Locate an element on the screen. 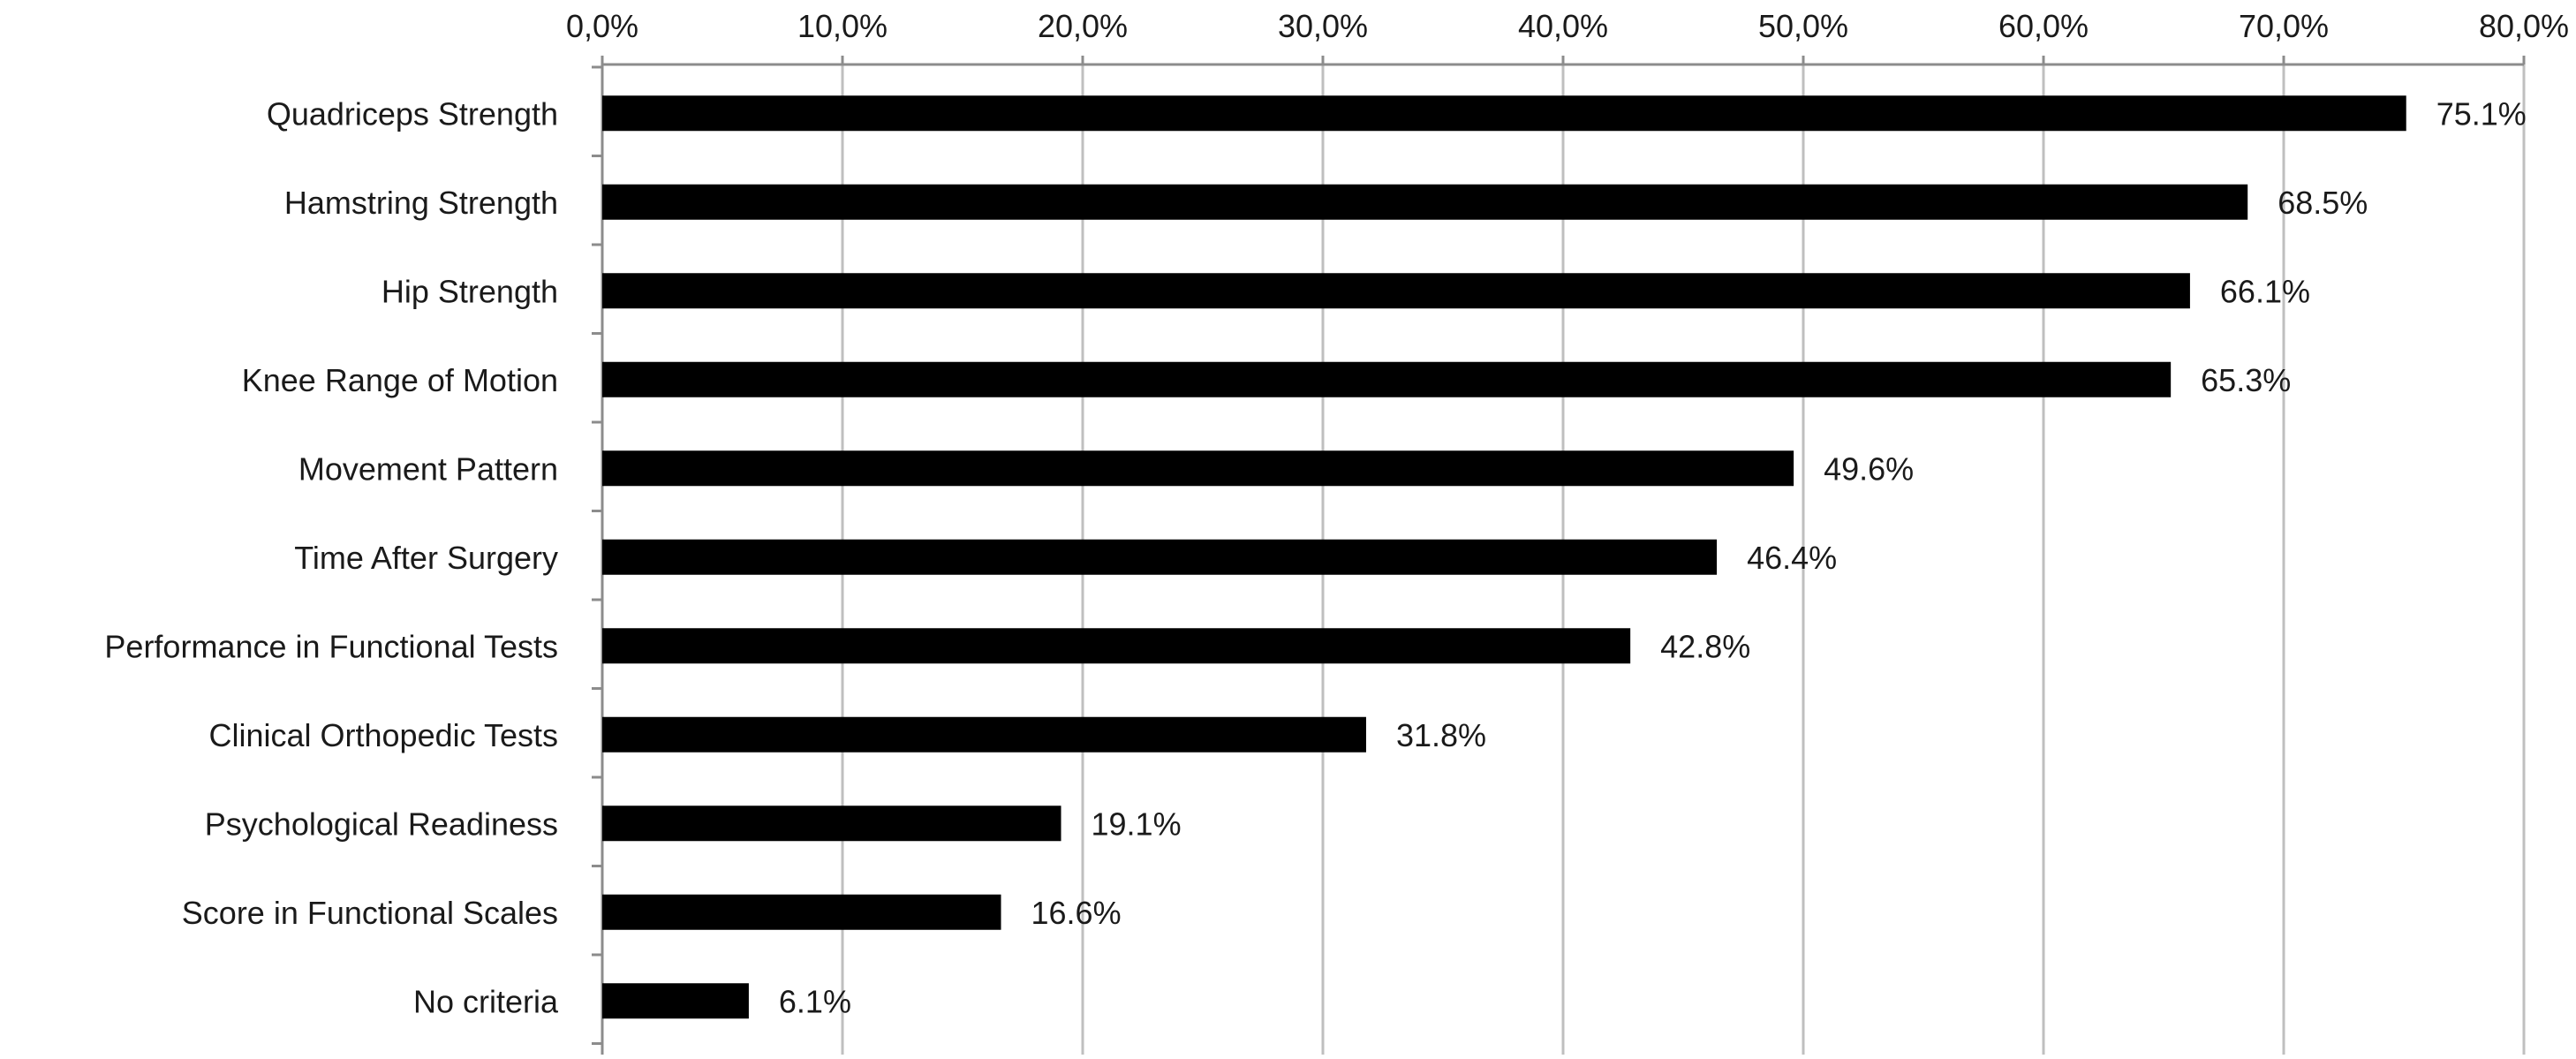 The width and height of the screenshot is (2576, 1059). category-label: Performance in Functional Tests is located at coordinates (331, 646).